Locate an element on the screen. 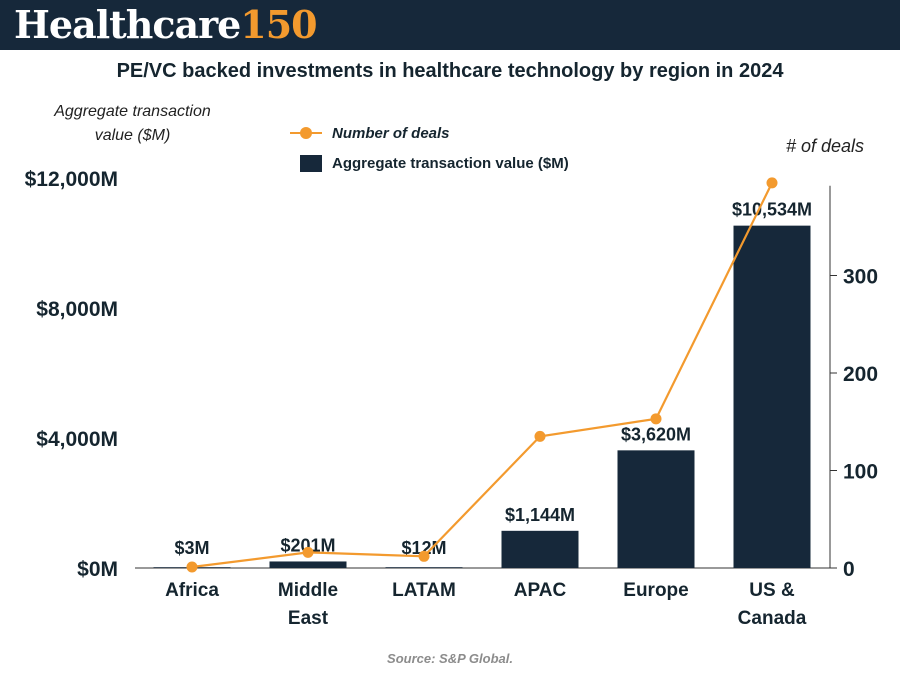  bar-value-label: $3,620M is located at coordinates (656, 434).